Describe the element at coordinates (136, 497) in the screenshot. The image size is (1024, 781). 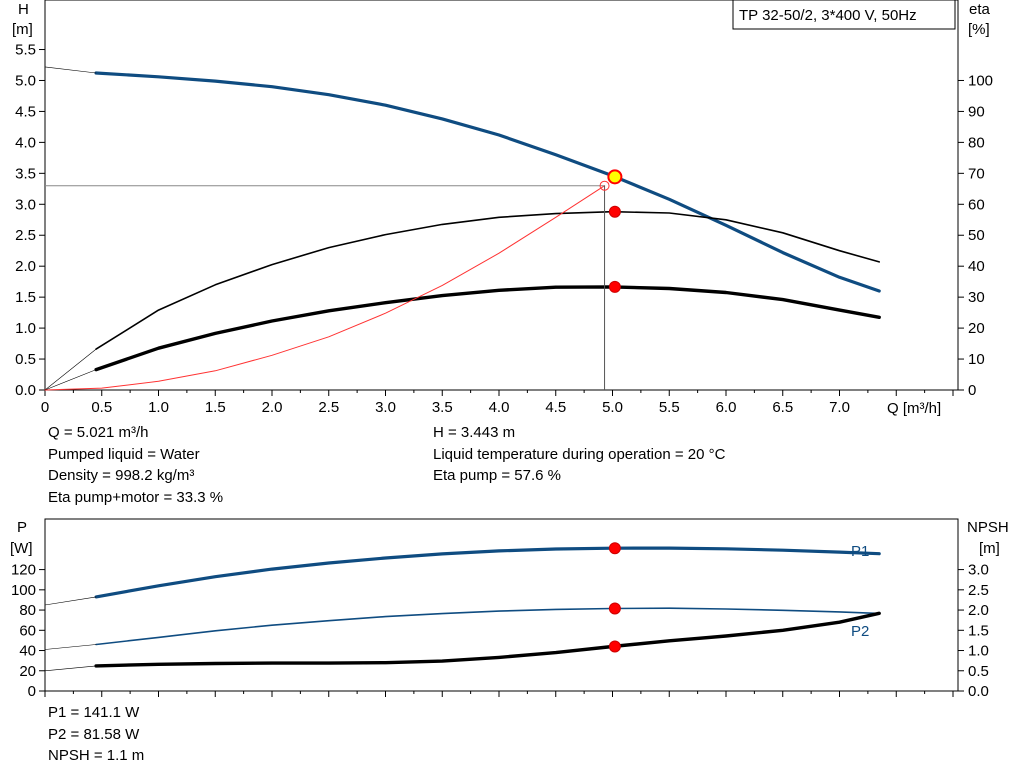
I see `info-eta-total: Eta pump+motor = 33.3 %` at that location.